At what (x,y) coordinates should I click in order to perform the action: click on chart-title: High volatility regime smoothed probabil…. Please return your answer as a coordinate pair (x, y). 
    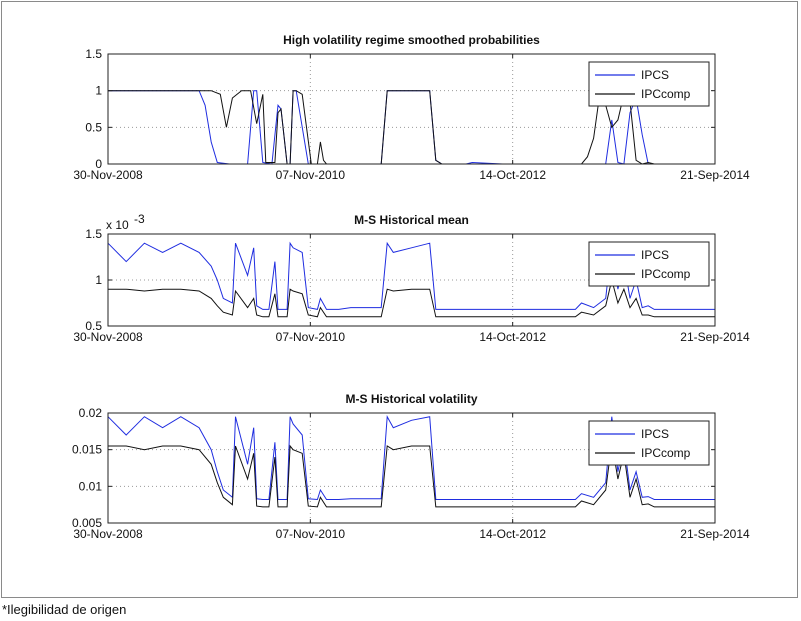
    Looking at the image, I should click on (411, 40).